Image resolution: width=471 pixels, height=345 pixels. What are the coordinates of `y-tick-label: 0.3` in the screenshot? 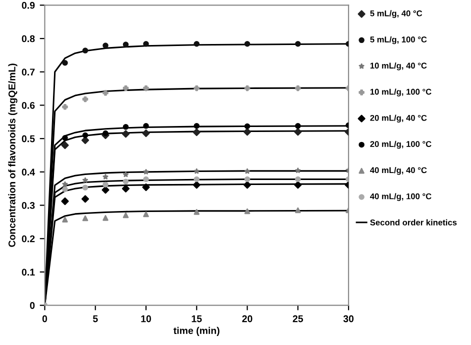 It's located at (28, 205).